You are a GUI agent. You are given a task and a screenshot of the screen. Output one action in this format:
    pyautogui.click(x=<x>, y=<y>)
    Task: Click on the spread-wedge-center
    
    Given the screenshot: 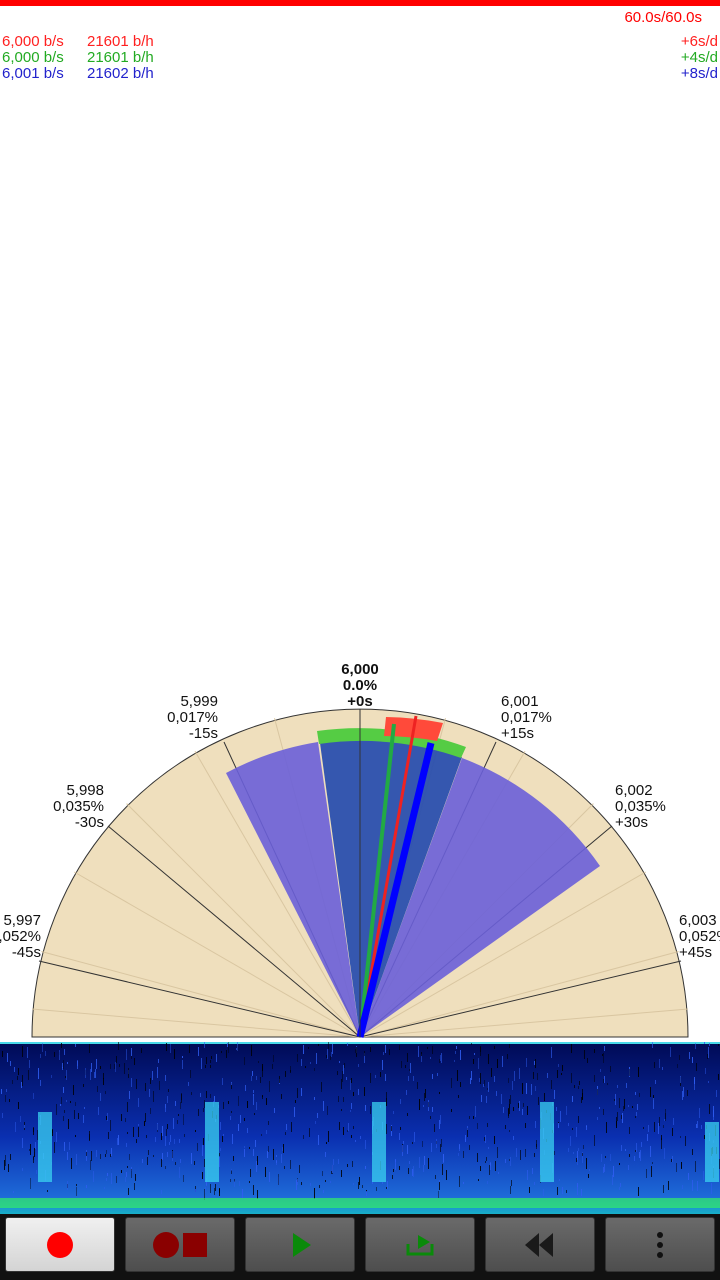 What is the action you would take?
    pyautogui.click(x=391, y=888)
    